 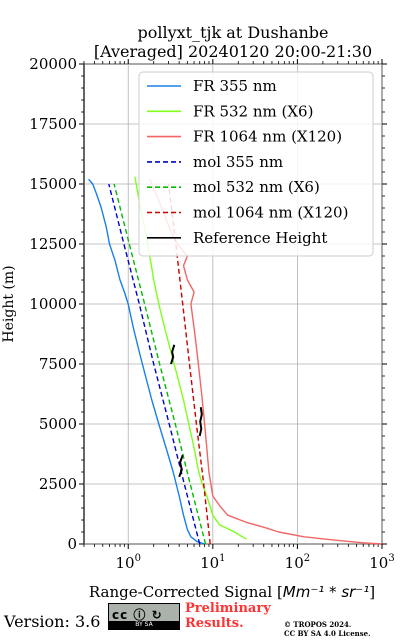 I want to click on legend-label-mol532: mol 532 nm (X6), so click(x=256, y=187).